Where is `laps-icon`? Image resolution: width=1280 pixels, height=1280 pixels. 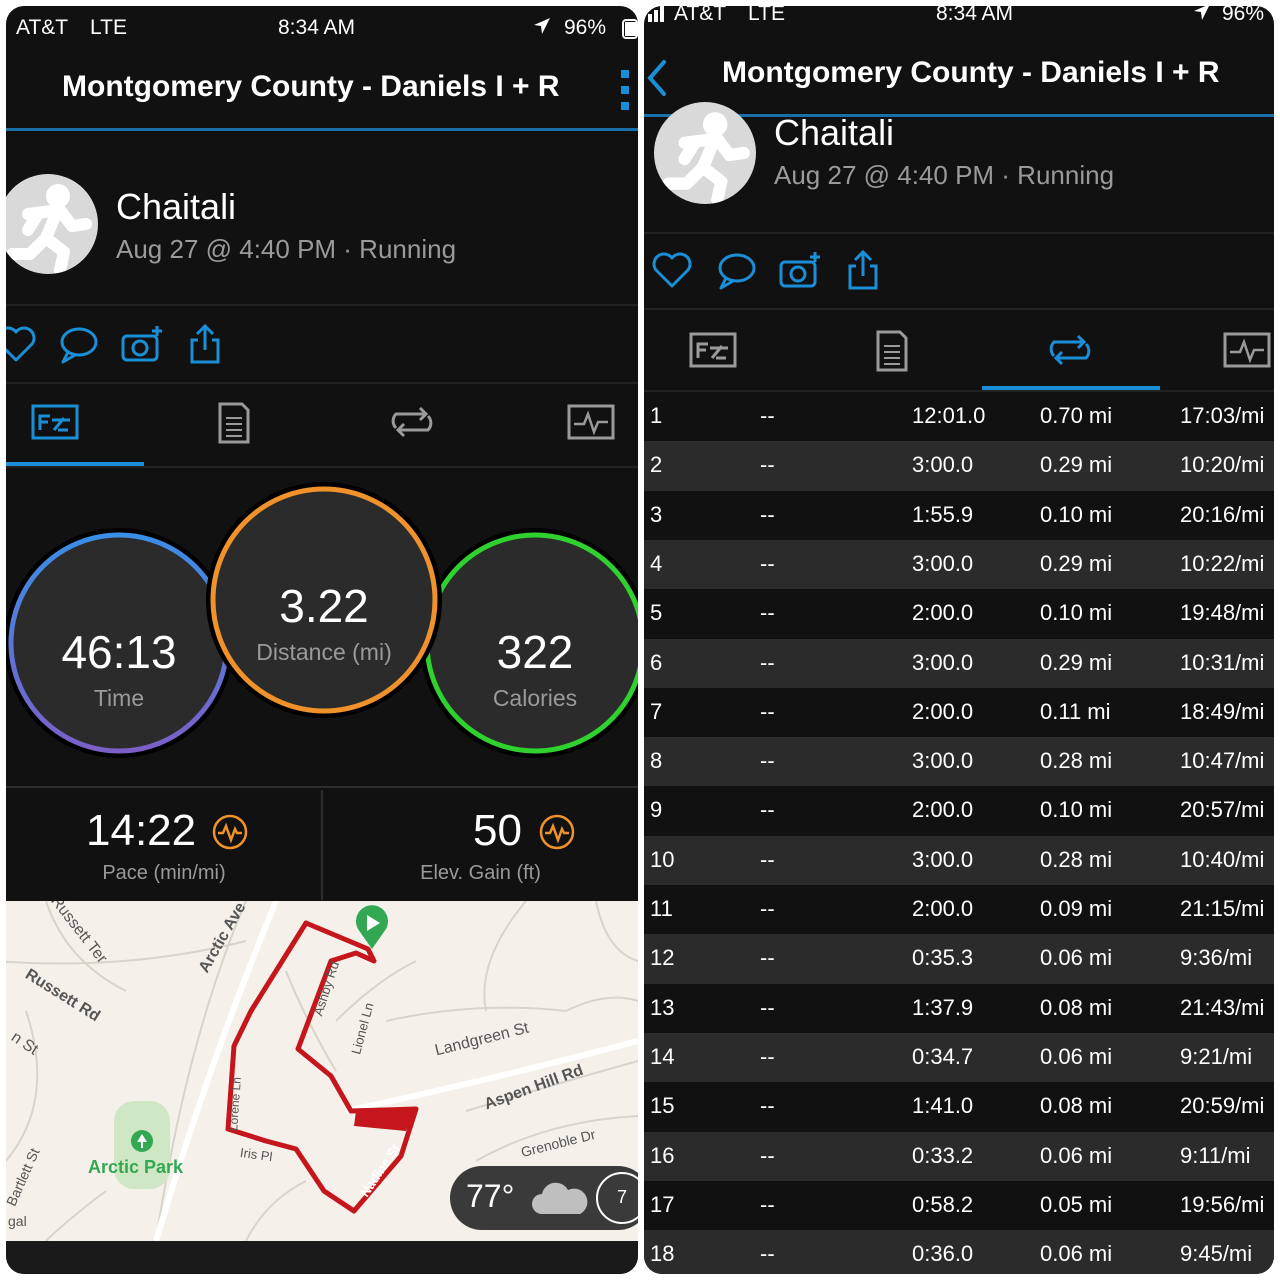 laps-icon is located at coordinates (1070, 350).